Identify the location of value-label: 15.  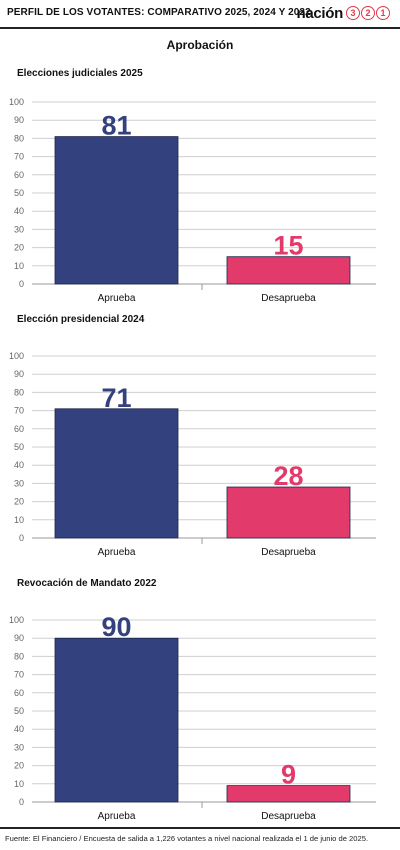
(288, 246).